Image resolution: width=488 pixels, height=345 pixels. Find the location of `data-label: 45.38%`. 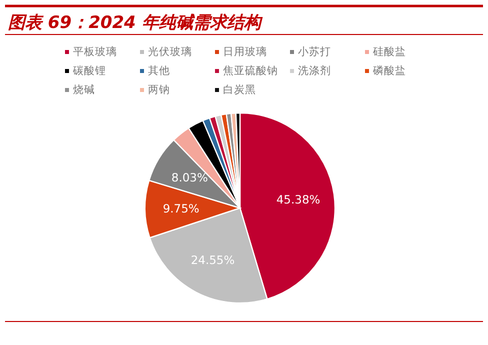

data-label: 45.38% is located at coordinates (298, 199).